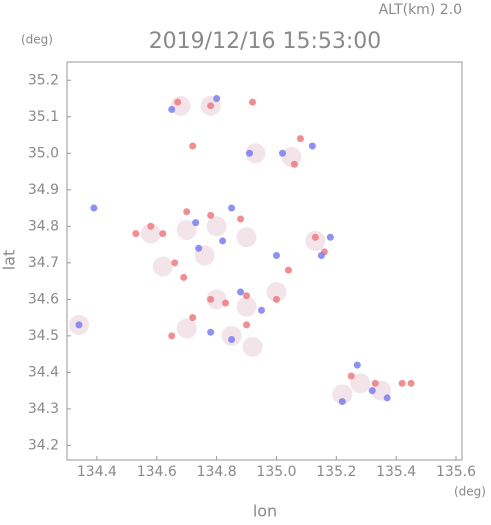 The image size is (491, 525). What do you see at coordinates (265, 41) in the screenshot?
I see `chart-title: 2019/12/16 15:53:00` at bounding box center [265, 41].